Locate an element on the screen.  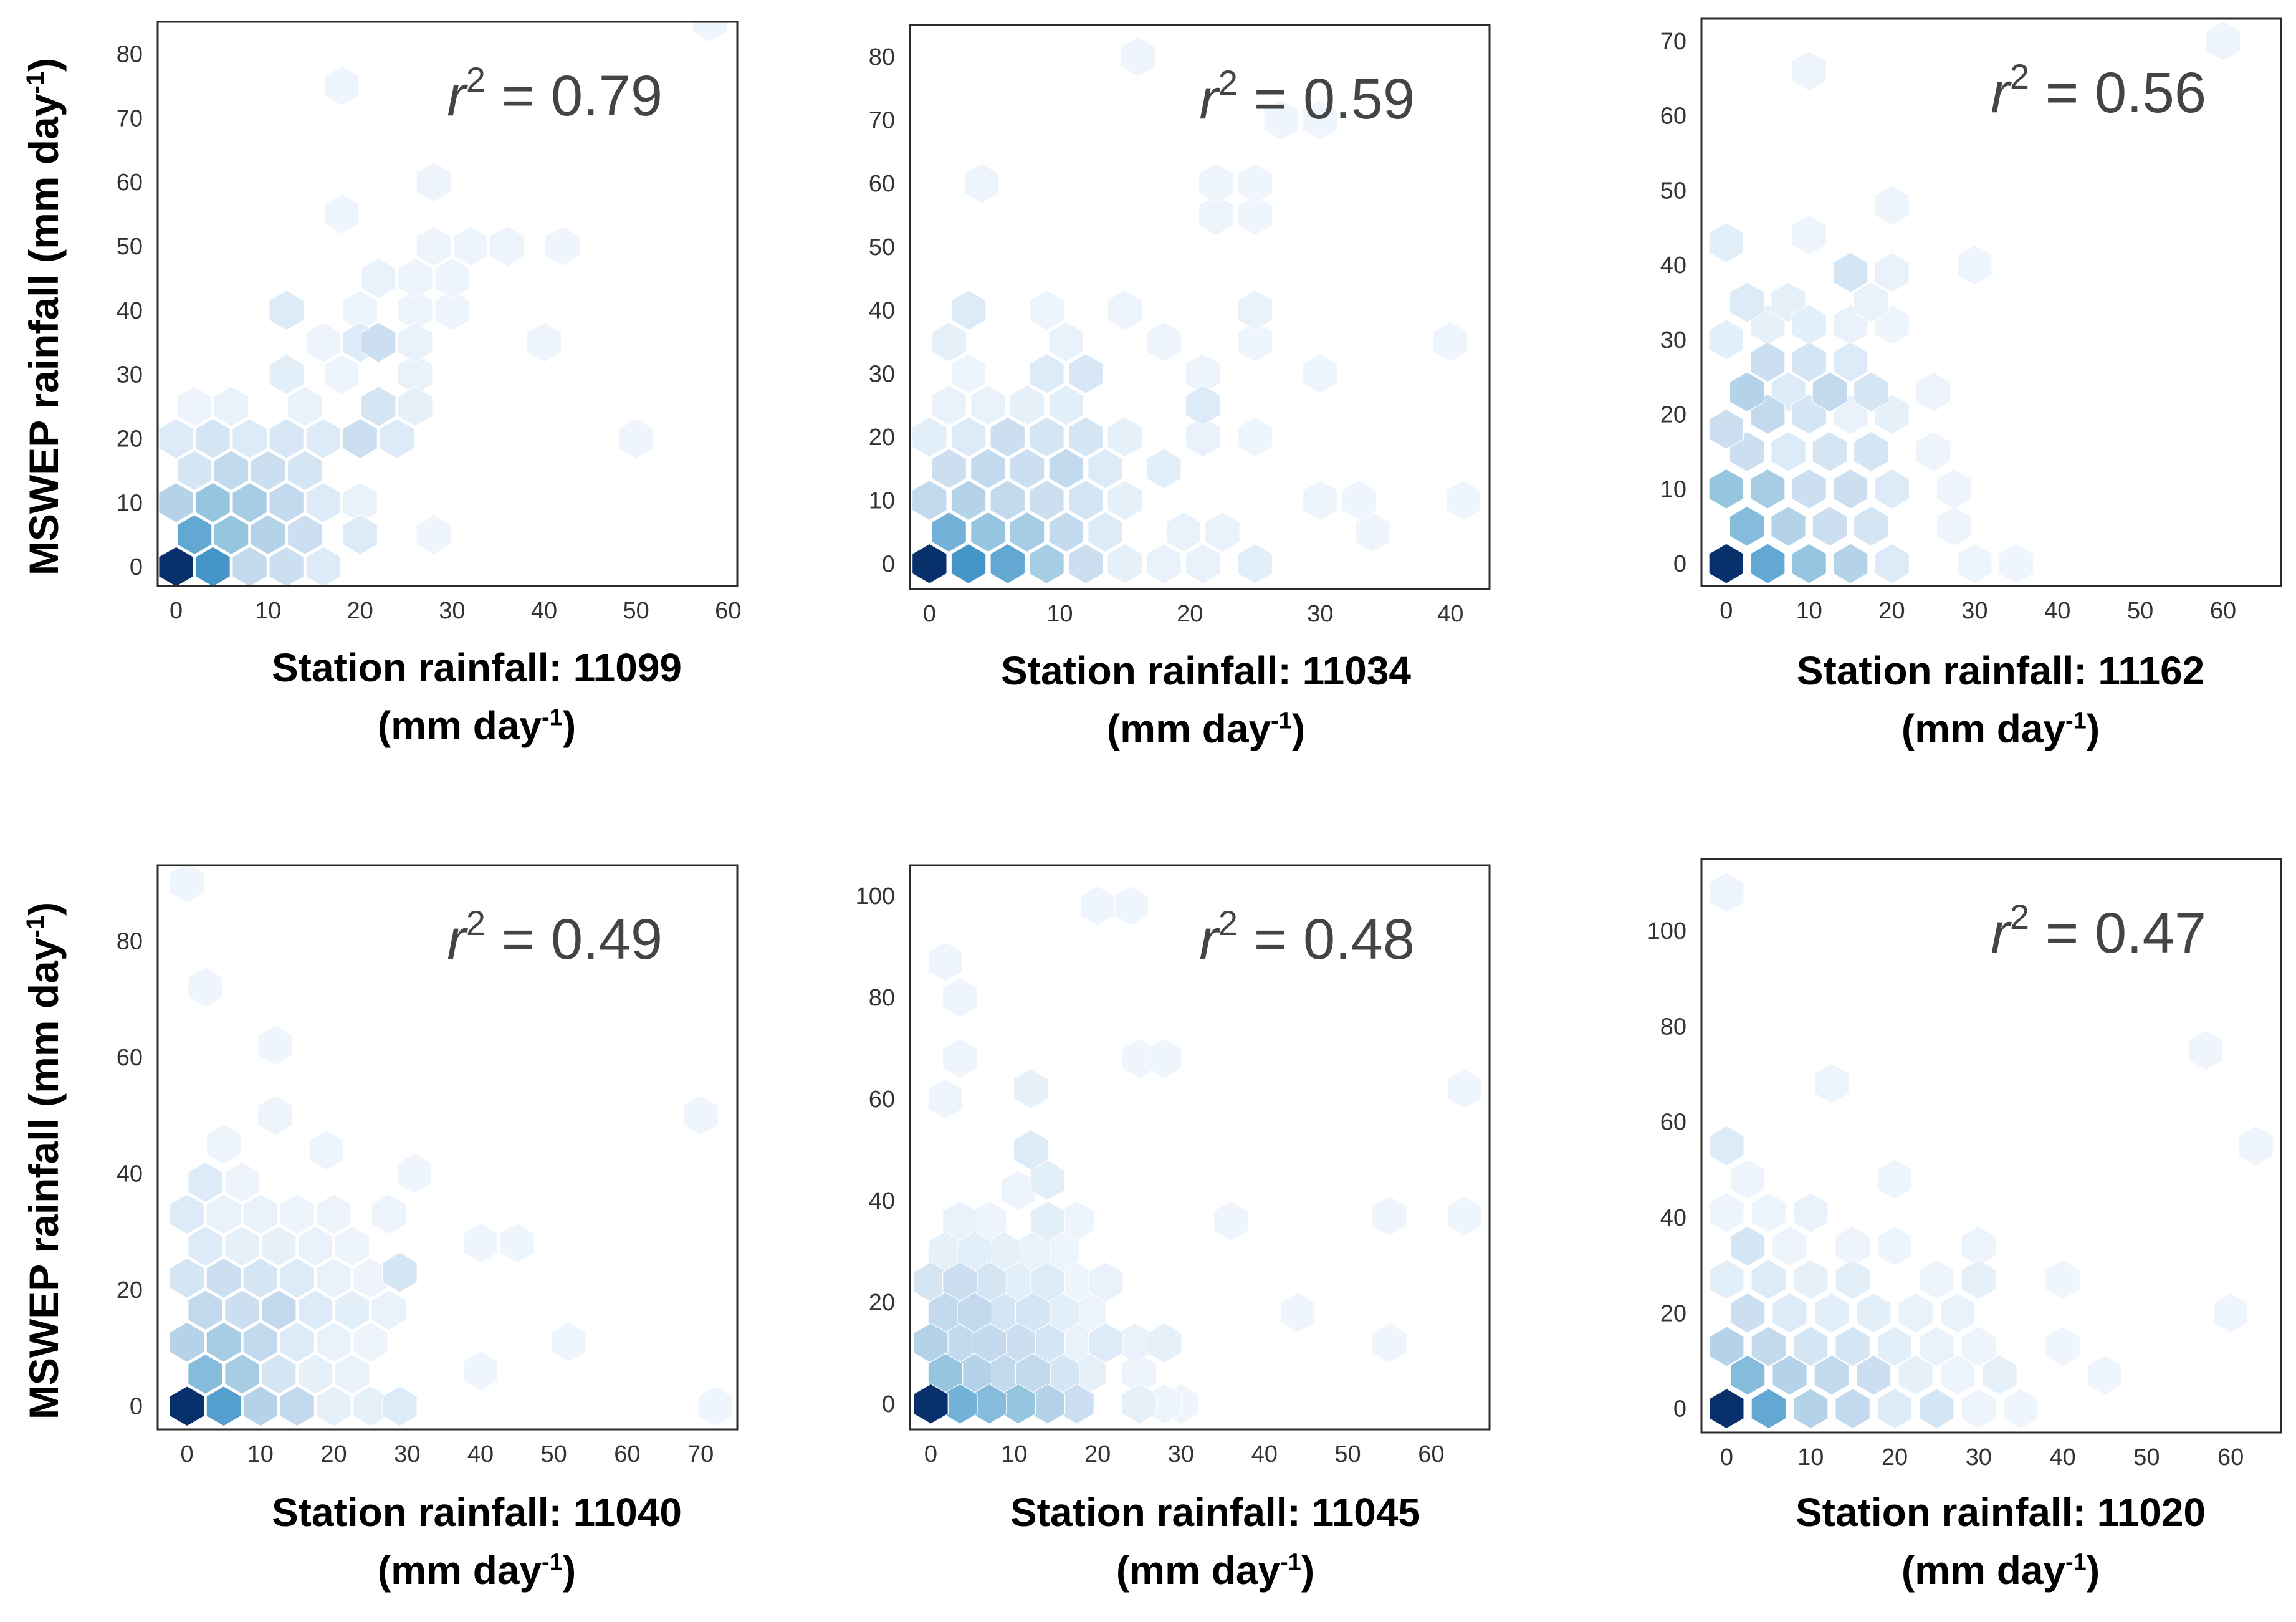
y-tick-label: 70 is located at coordinates (1673, 42).